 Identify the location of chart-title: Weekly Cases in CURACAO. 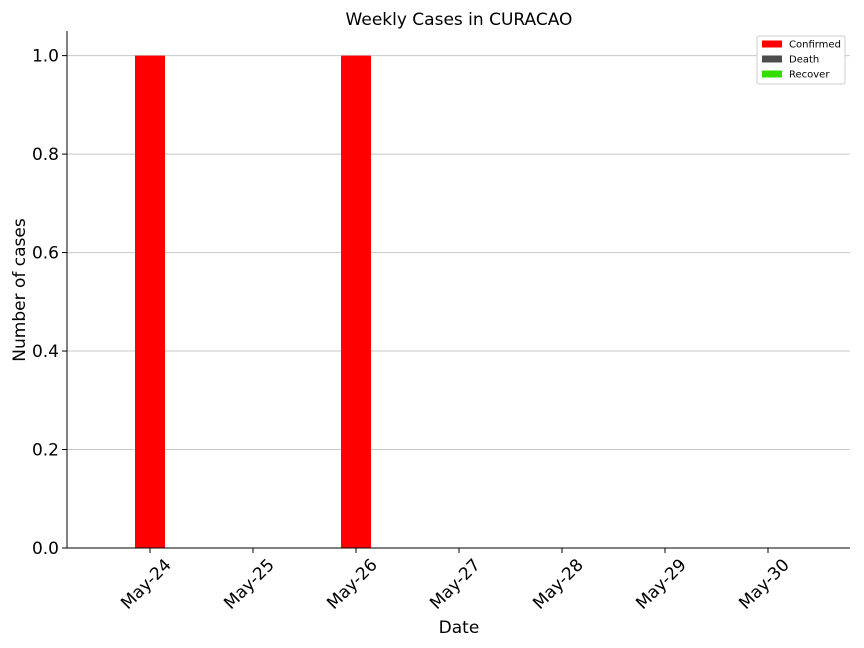
(459, 20).